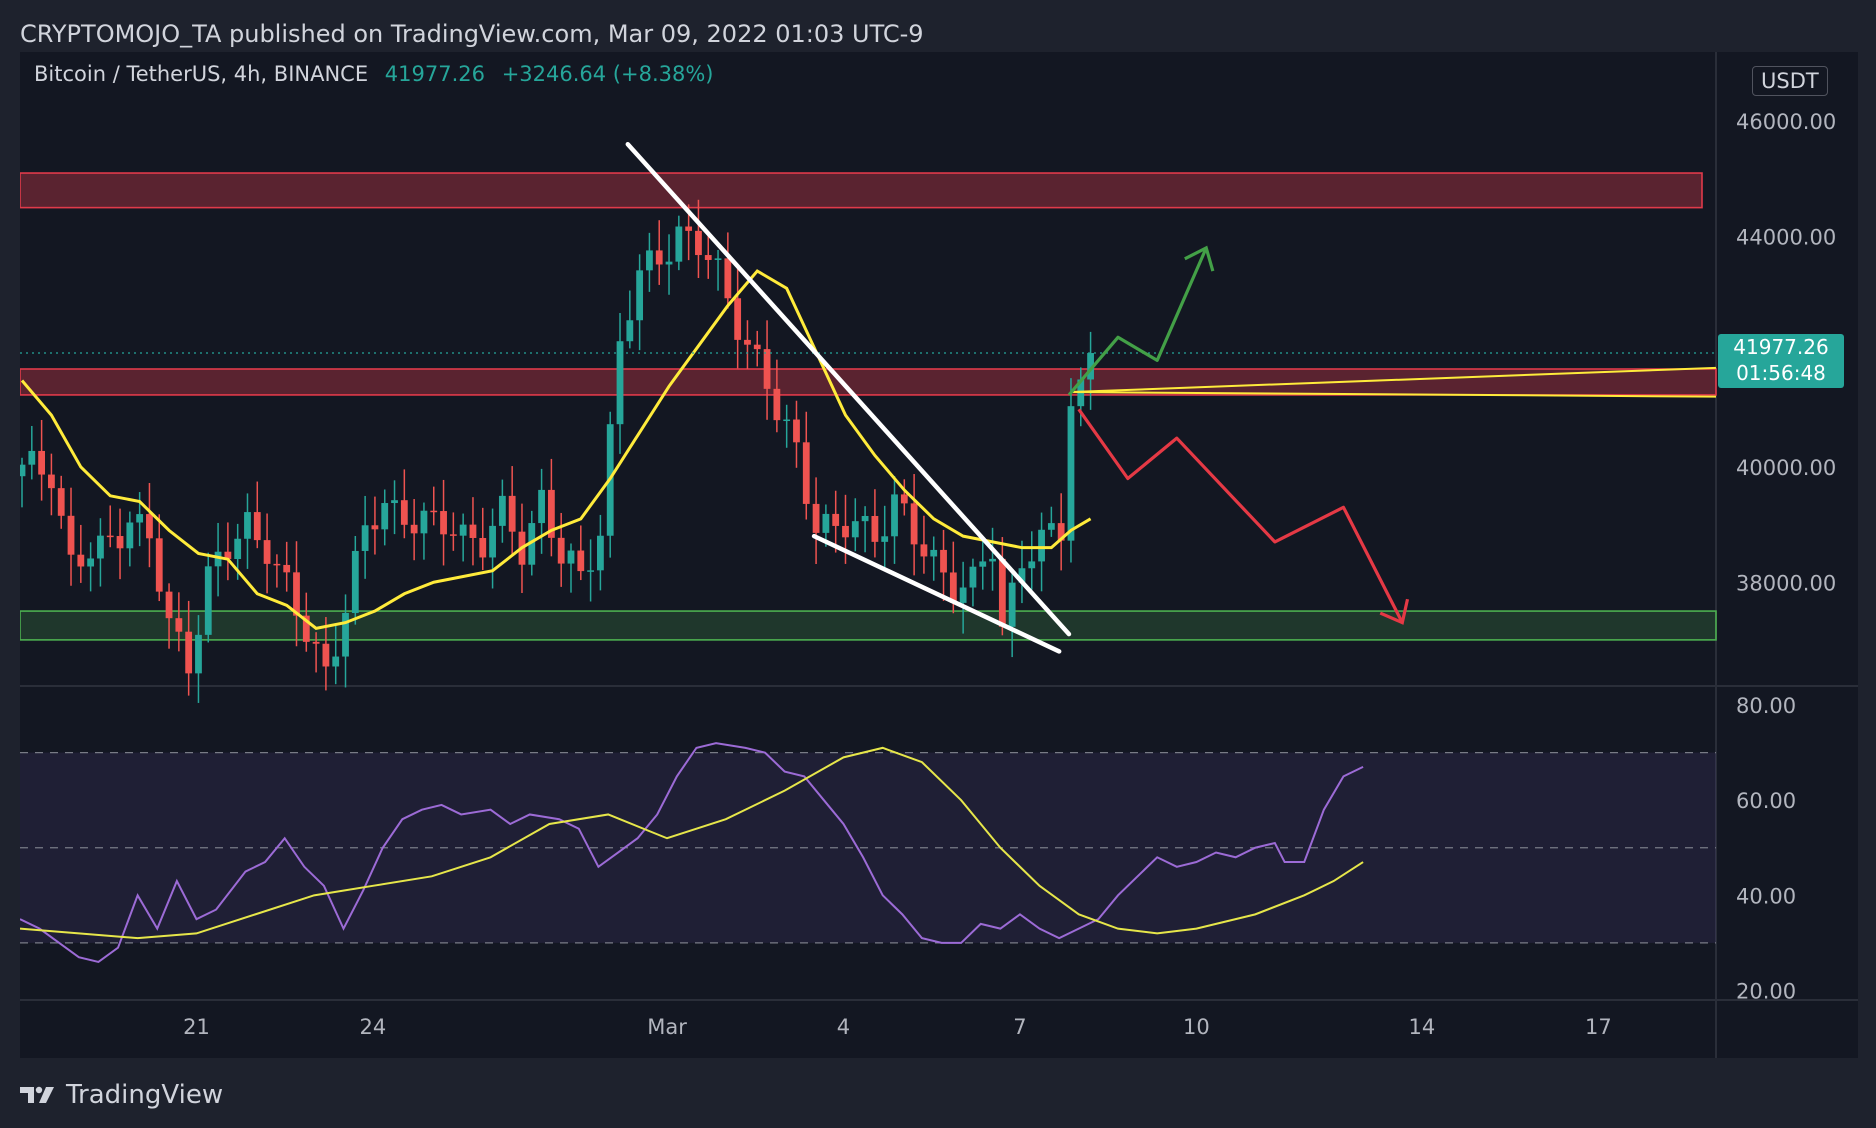 This screenshot has height=1128, width=1876. What do you see at coordinates (843, 1027) in the screenshot?
I see `time-axis-label: 4` at bounding box center [843, 1027].